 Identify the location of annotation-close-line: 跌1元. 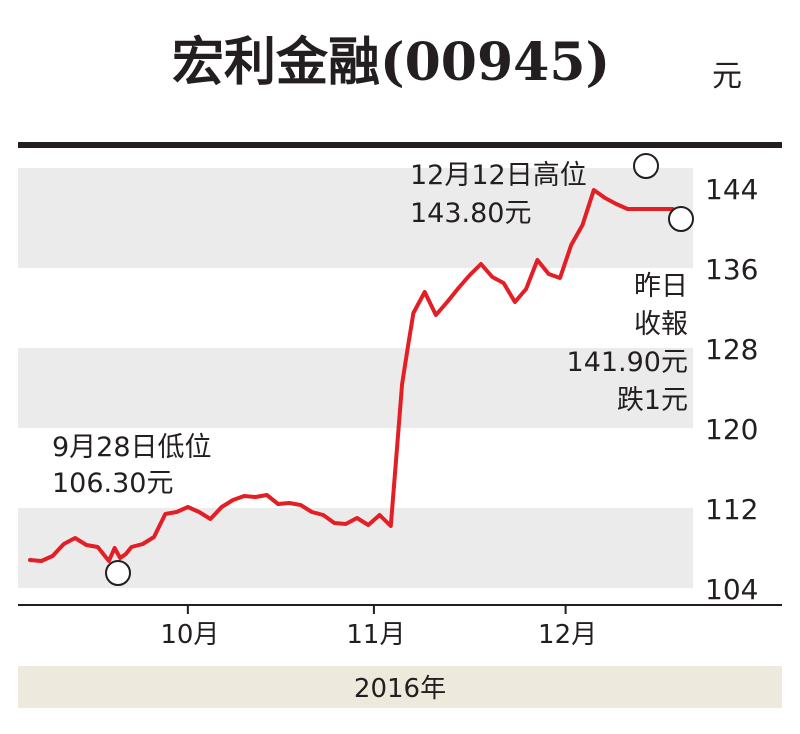
(652, 400).